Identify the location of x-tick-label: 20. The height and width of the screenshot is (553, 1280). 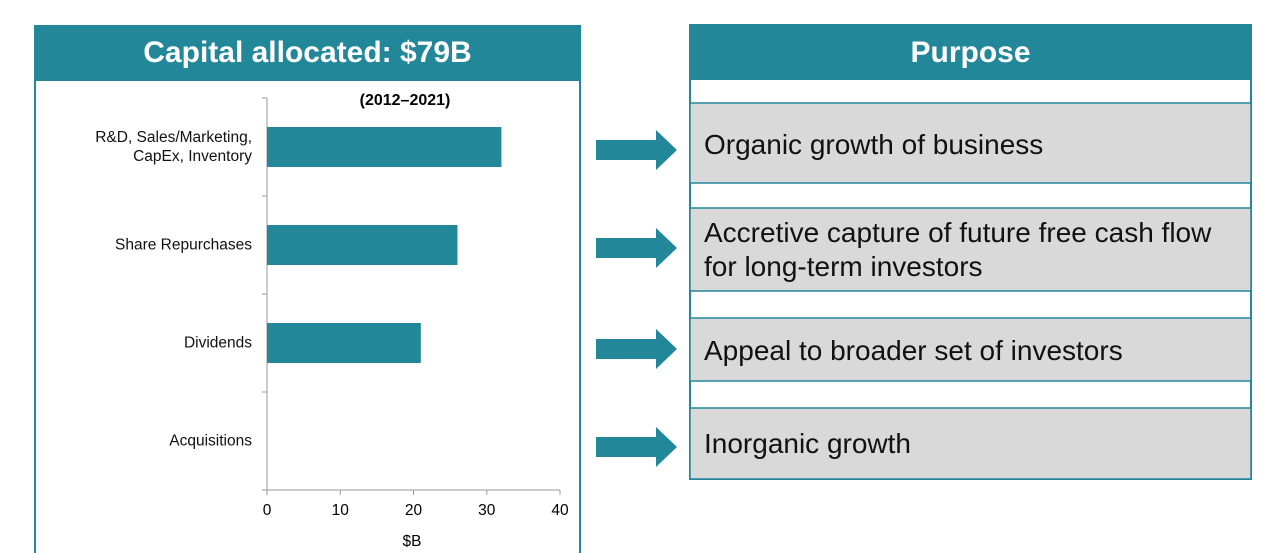
(414, 510).